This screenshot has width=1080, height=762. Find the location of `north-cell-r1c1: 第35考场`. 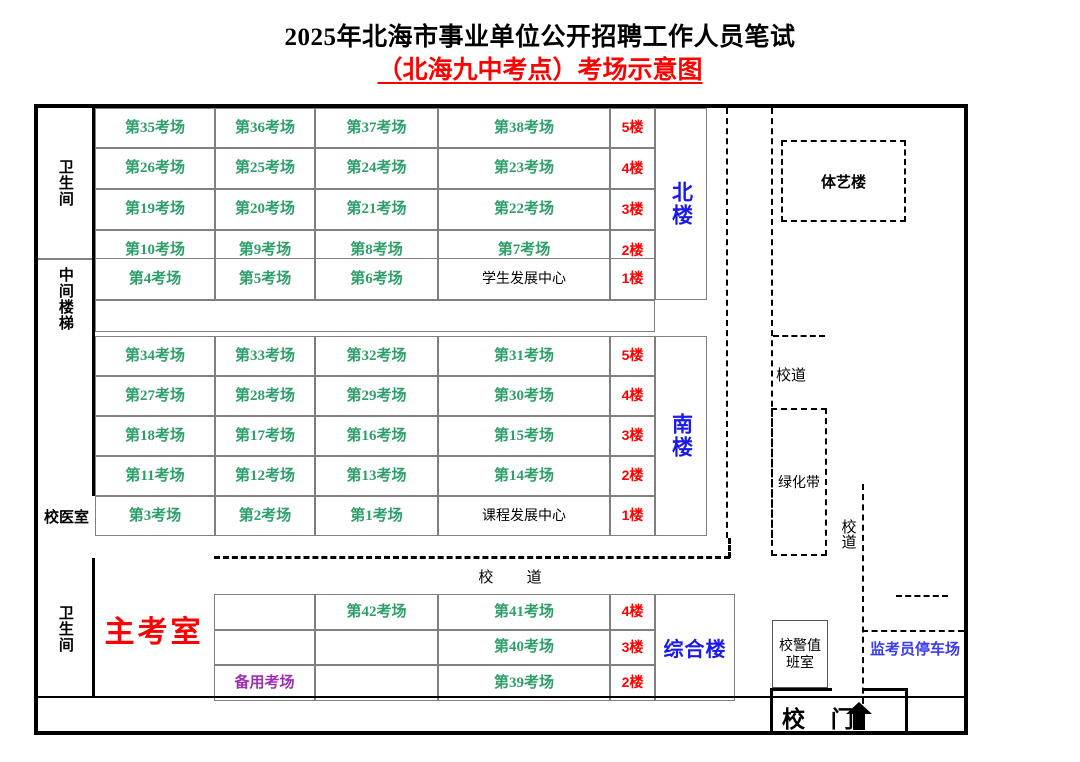

north-cell-r1c1: 第35考场 is located at coordinates (155, 128).